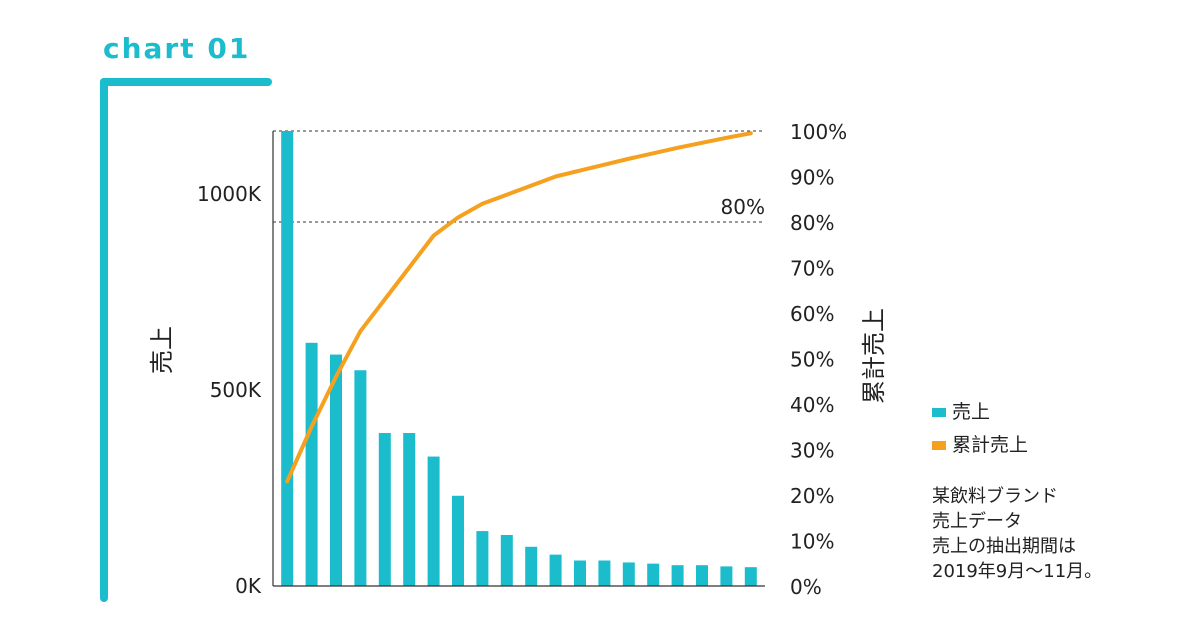 Image resolution: width=1200 pixels, height=630 pixels. What do you see at coordinates (812, 178) in the screenshot?
I see `right-tick-label: 90%` at bounding box center [812, 178].